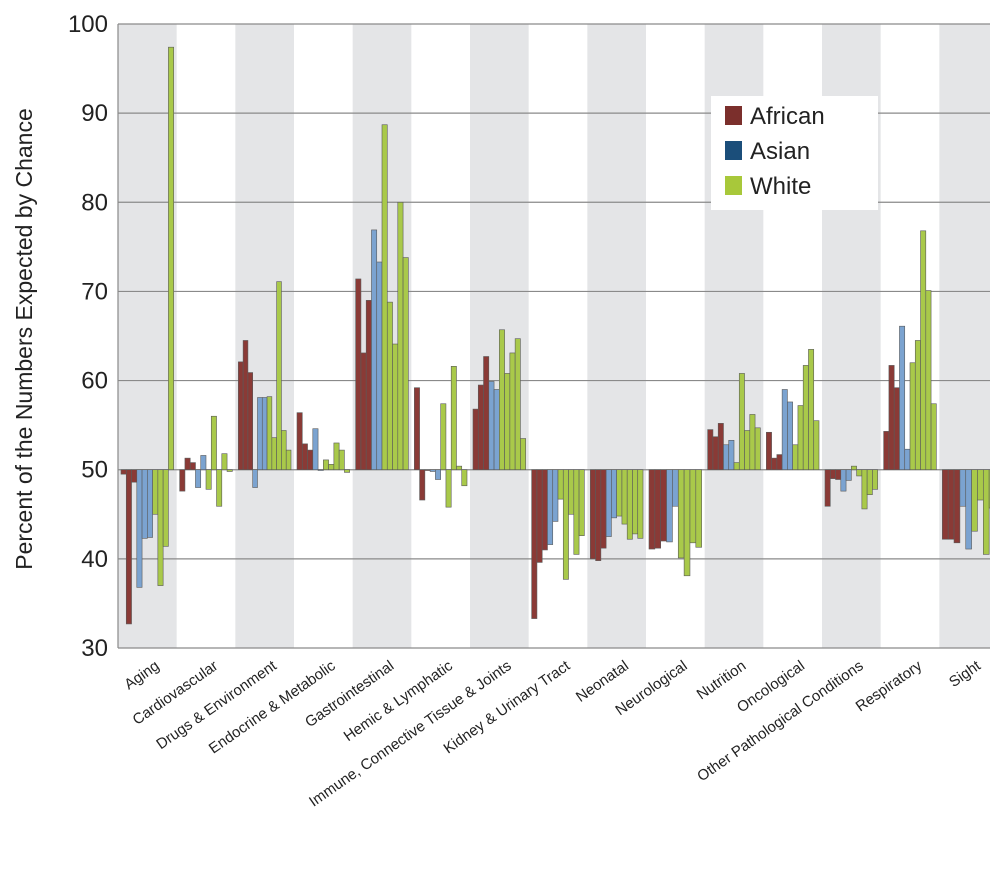 The image size is (990, 870). What do you see at coordinates (780, 186) in the screenshot?
I see `legend-label-white: White` at bounding box center [780, 186].